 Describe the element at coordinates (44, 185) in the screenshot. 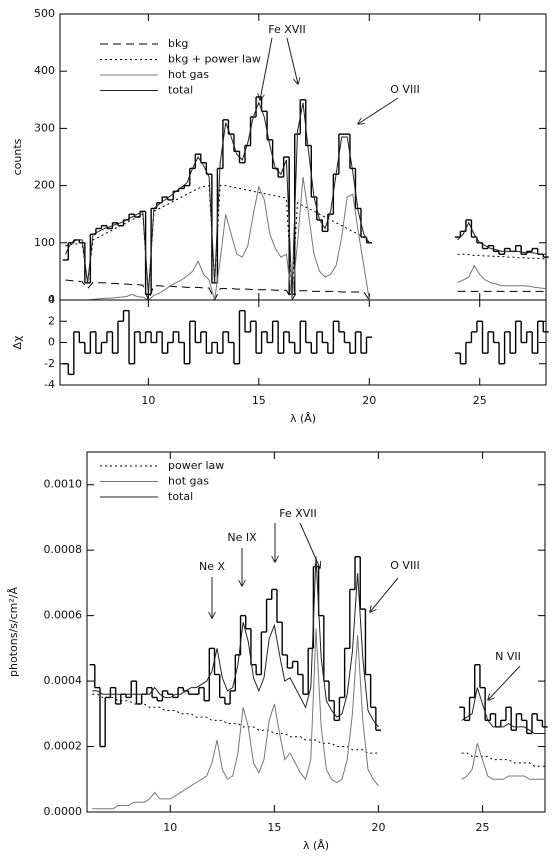

I see `y-tick-label: 200` at that location.